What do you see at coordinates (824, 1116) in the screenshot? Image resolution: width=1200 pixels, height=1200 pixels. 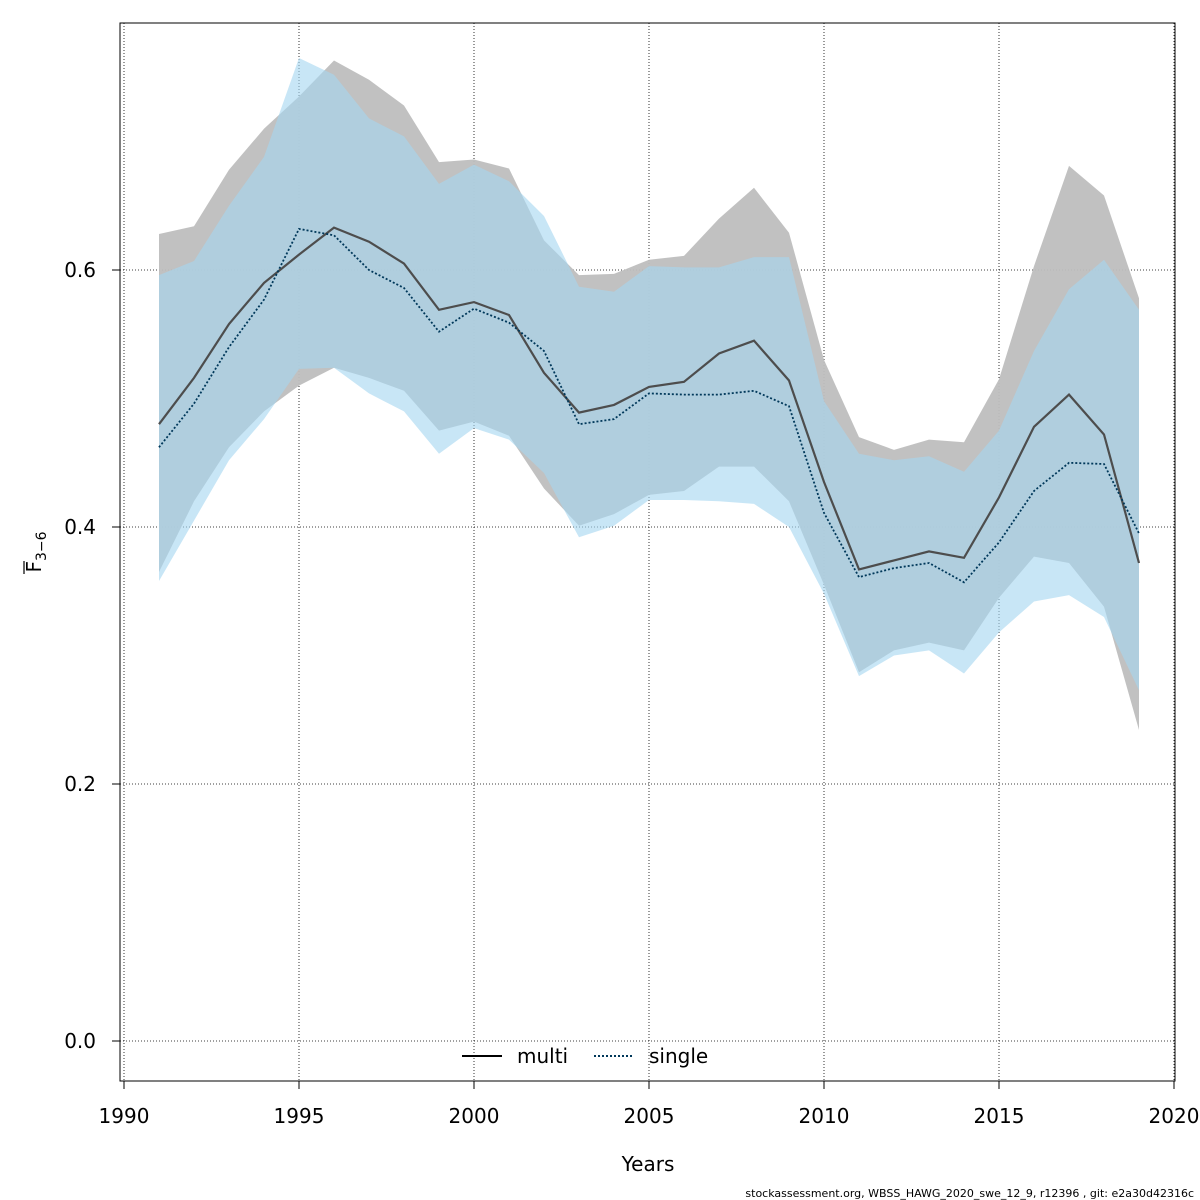 I see `x-tick-label-2010: 2010` at bounding box center [824, 1116].